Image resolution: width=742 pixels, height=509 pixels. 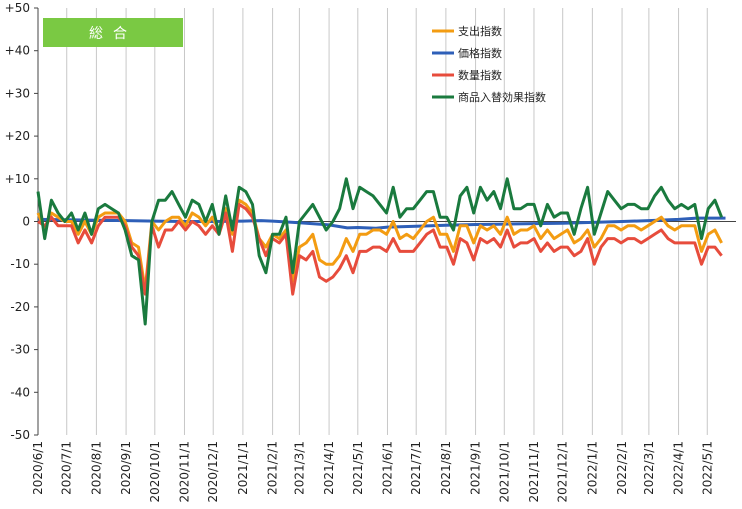 I want to click on y-tick-label: +20, so click(x=17, y=136).